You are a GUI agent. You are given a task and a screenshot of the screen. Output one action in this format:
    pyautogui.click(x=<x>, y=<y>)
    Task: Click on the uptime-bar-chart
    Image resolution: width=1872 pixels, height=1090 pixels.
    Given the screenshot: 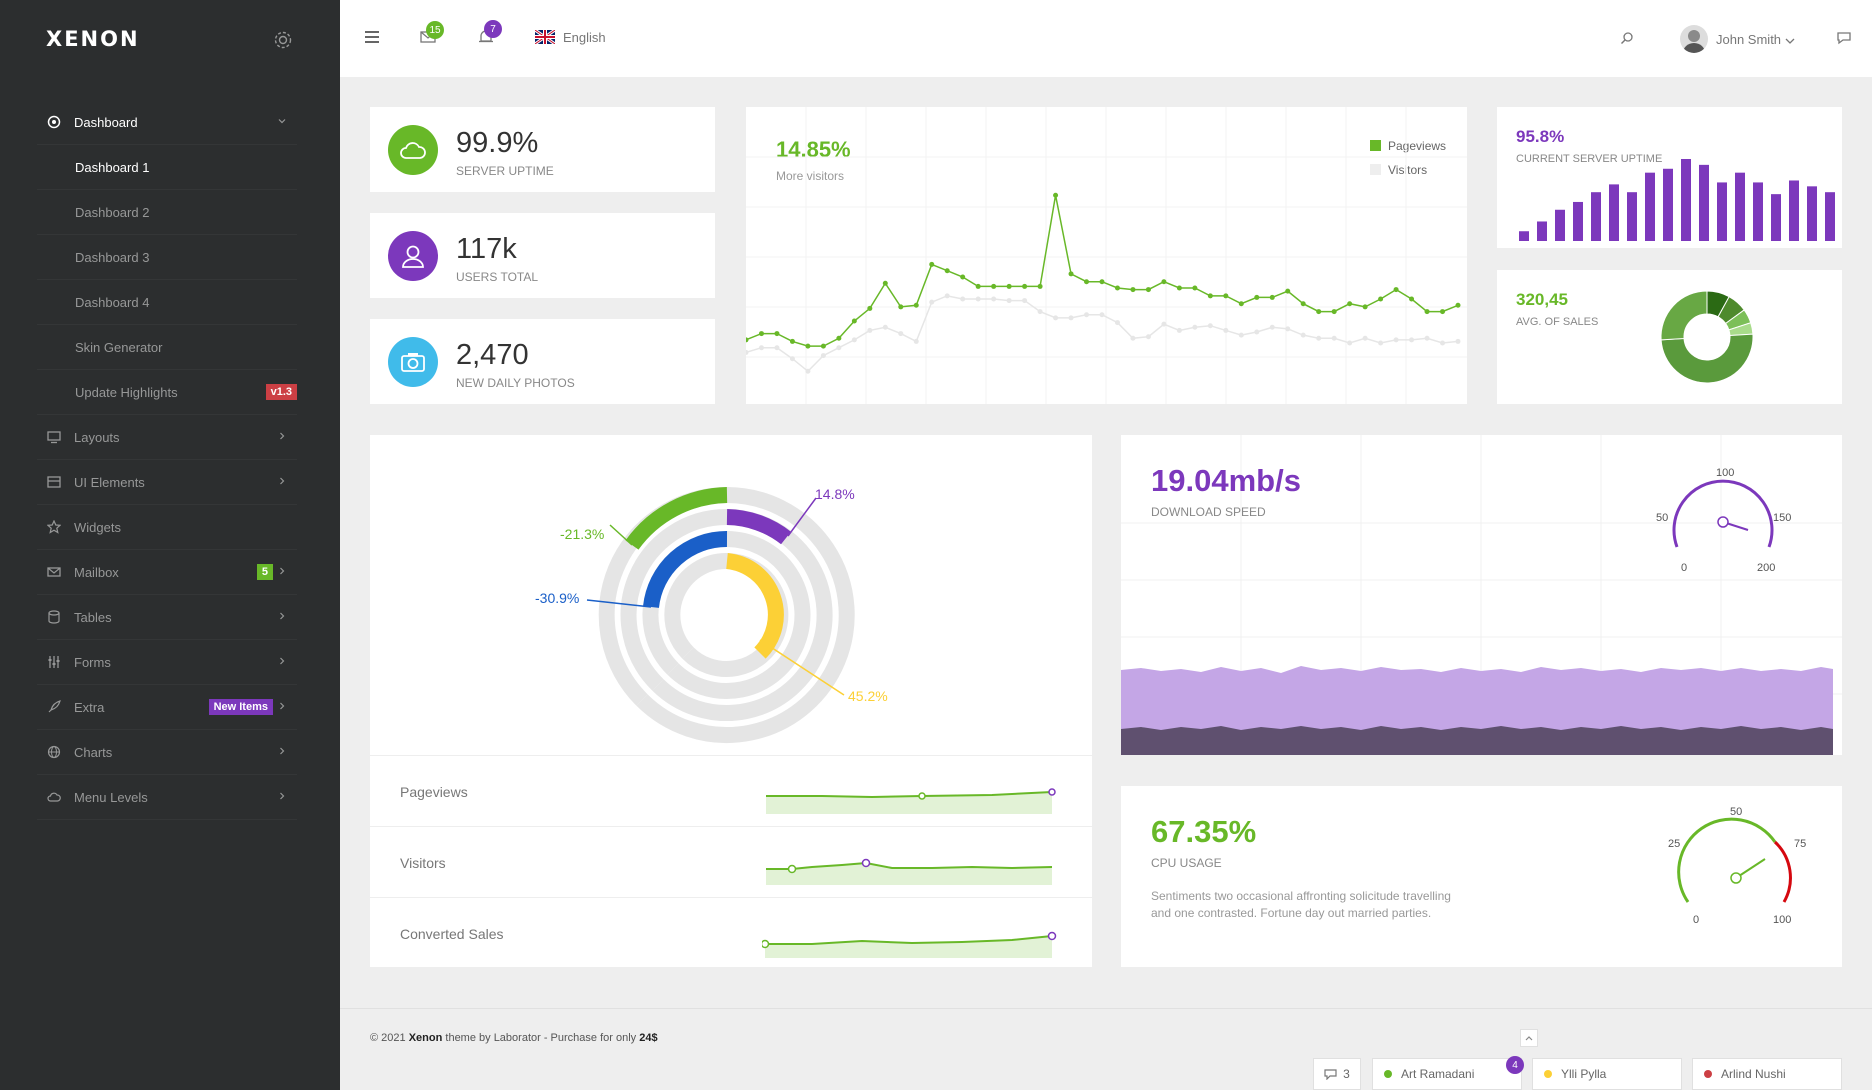 What is the action you would take?
    pyautogui.click(x=1669, y=177)
    